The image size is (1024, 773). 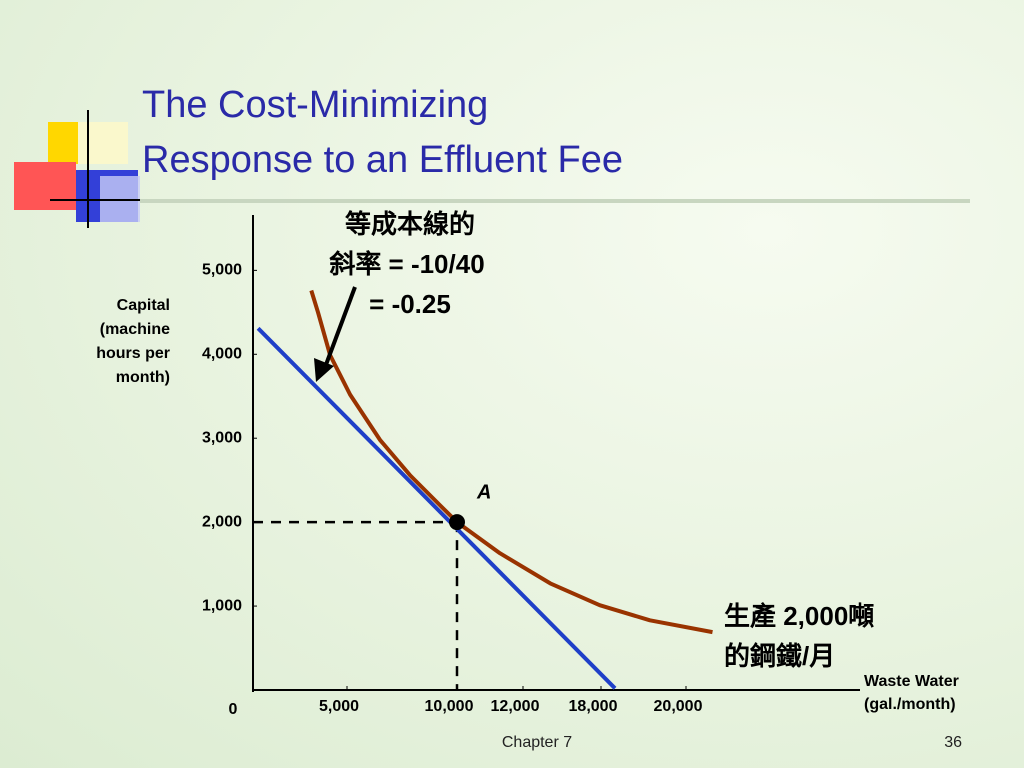 What do you see at coordinates (779, 656) in the screenshot?
I see `annotation: 的鋼鐵/月` at bounding box center [779, 656].